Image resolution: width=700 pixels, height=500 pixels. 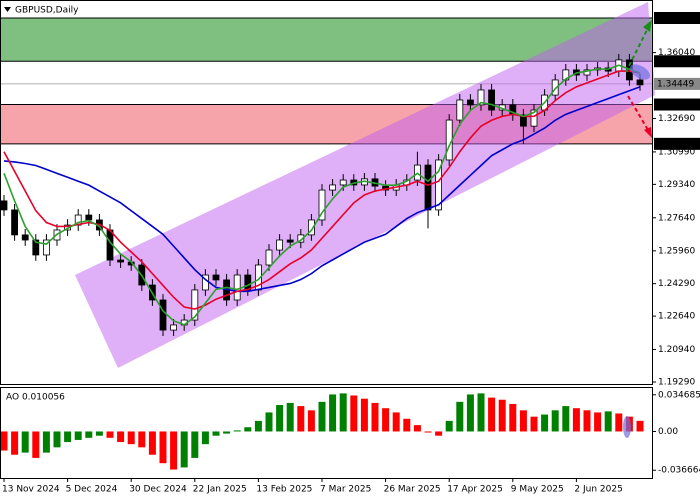 What do you see at coordinates (679, 395) in the screenshot?
I see `y-tick-label: 0.034685` at bounding box center [679, 395].